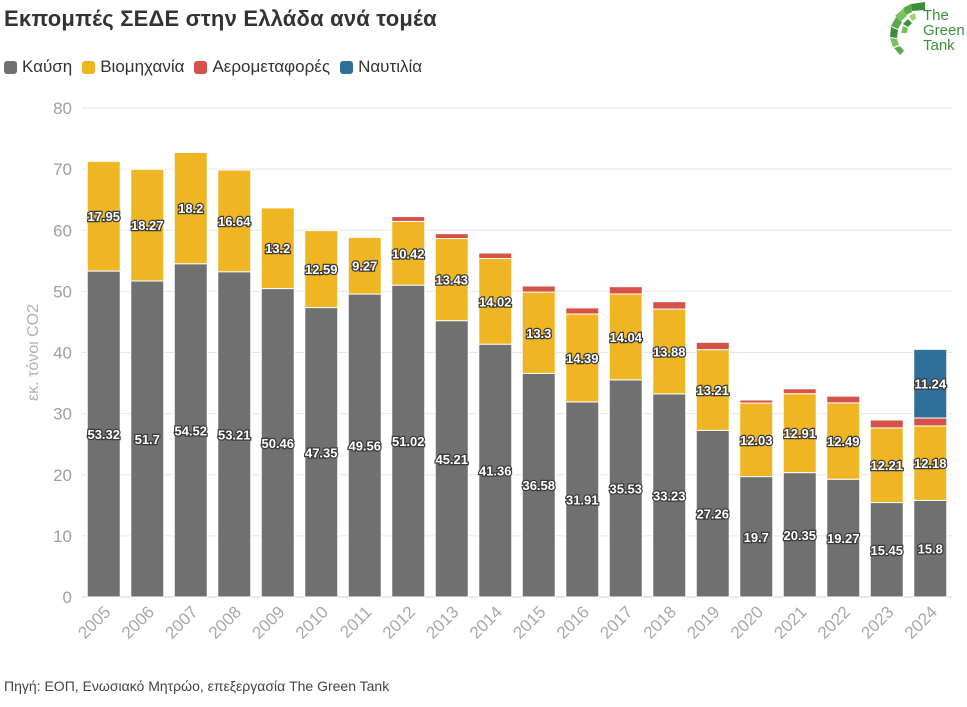 This screenshot has width=967, height=707. Describe the element at coordinates (277, 248) in the screenshot. I see `data-label-industry: 13.2` at that location.